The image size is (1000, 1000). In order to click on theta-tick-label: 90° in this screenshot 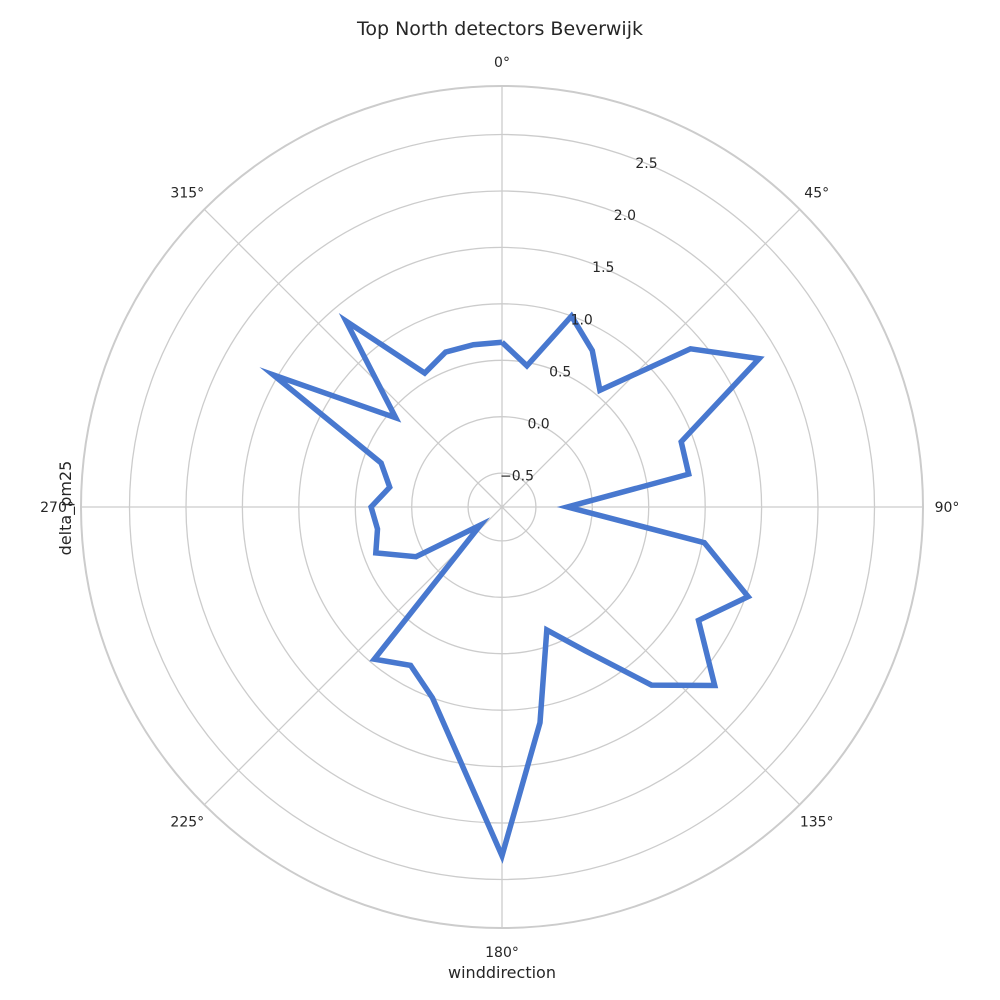, I will do `click(947, 508)`.